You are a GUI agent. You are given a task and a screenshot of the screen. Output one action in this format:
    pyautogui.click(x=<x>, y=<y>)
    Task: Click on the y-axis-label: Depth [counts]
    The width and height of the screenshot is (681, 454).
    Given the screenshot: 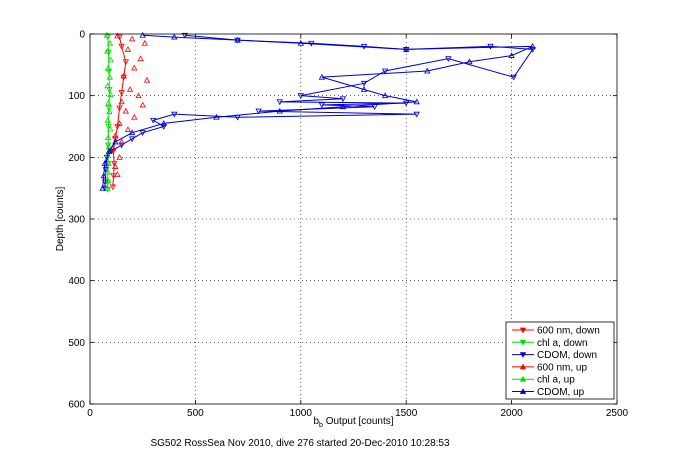 What is the action you would take?
    pyautogui.click(x=60, y=219)
    